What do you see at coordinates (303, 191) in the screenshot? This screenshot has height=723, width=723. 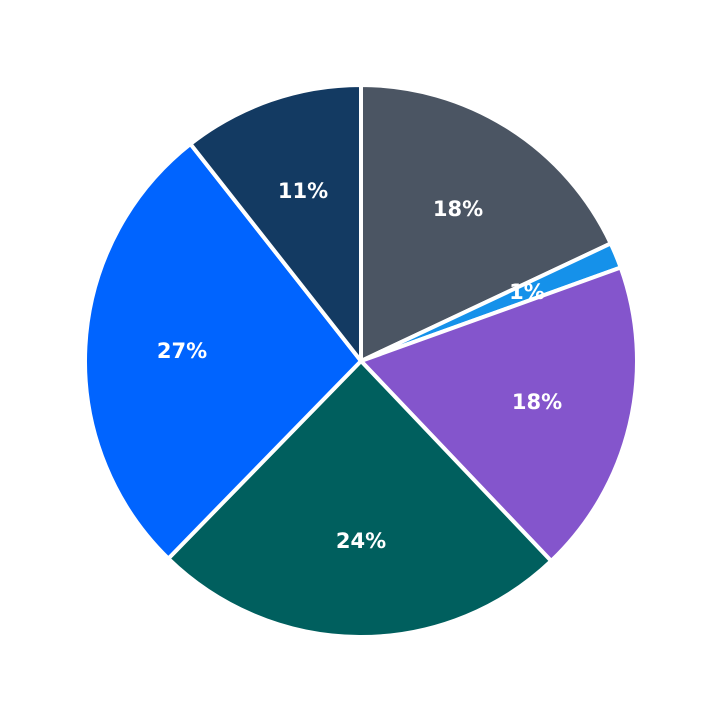 I see `slice-percent-label: 11%` at bounding box center [303, 191].